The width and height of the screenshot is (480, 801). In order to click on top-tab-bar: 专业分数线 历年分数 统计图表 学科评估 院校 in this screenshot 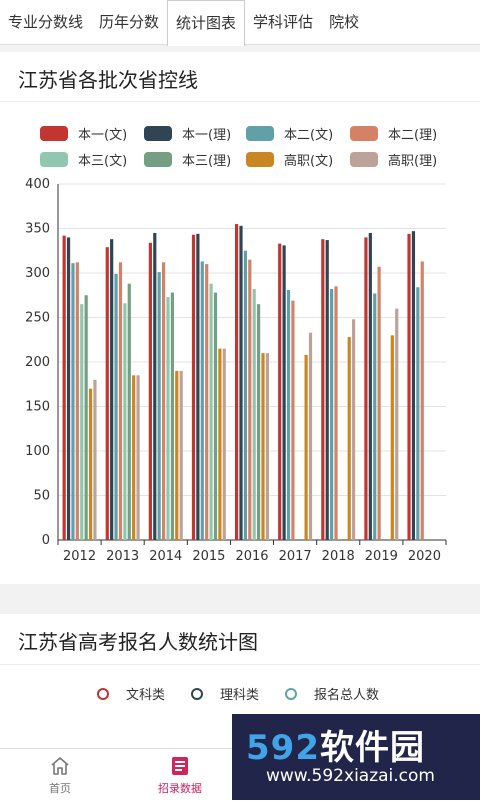, I will do `click(240, 23)`.